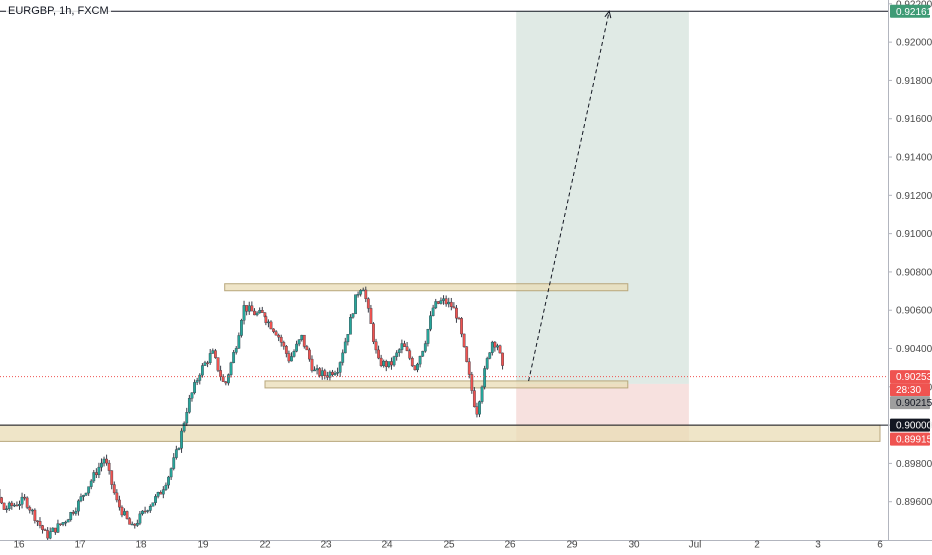 This screenshot has width=932, height=555. Describe the element at coordinates (914, 81) in the screenshot. I see `y-tick-label: 0.91800` at that location.